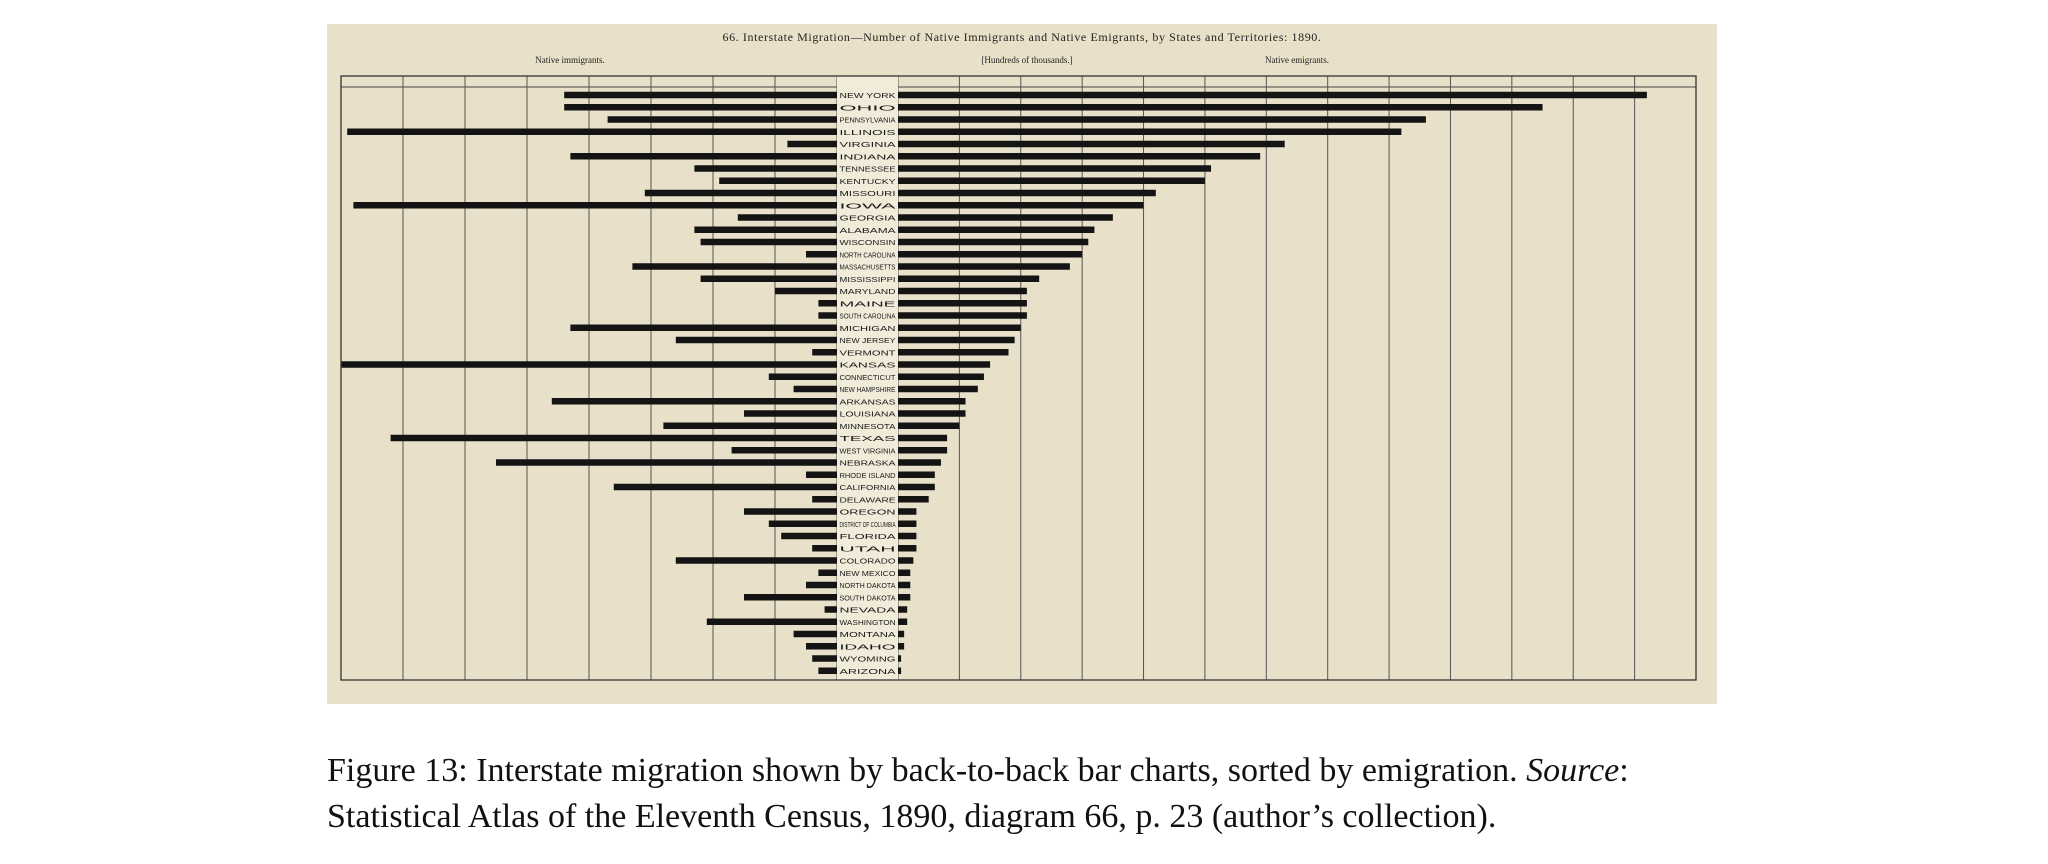 This screenshot has height=864, width=2048. Describe the element at coordinates (868, 536) in the screenshot. I see `state-label: FLORIDA` at that location.